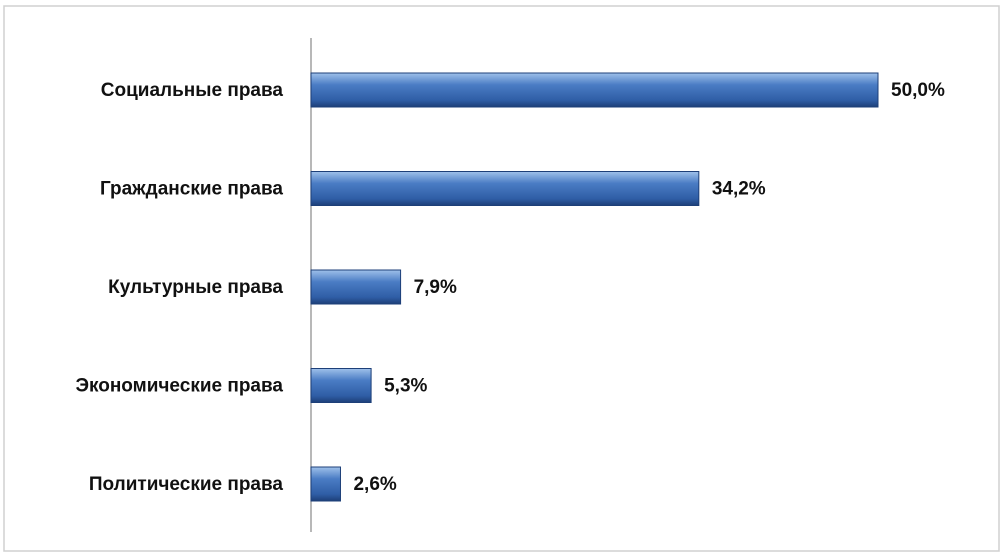 This screenshot has width=1003, height=555. What do you see at coordinates (739, 189) in the screenshot?
I see `value-label: 34,2%` at bounding box center [739, 189].